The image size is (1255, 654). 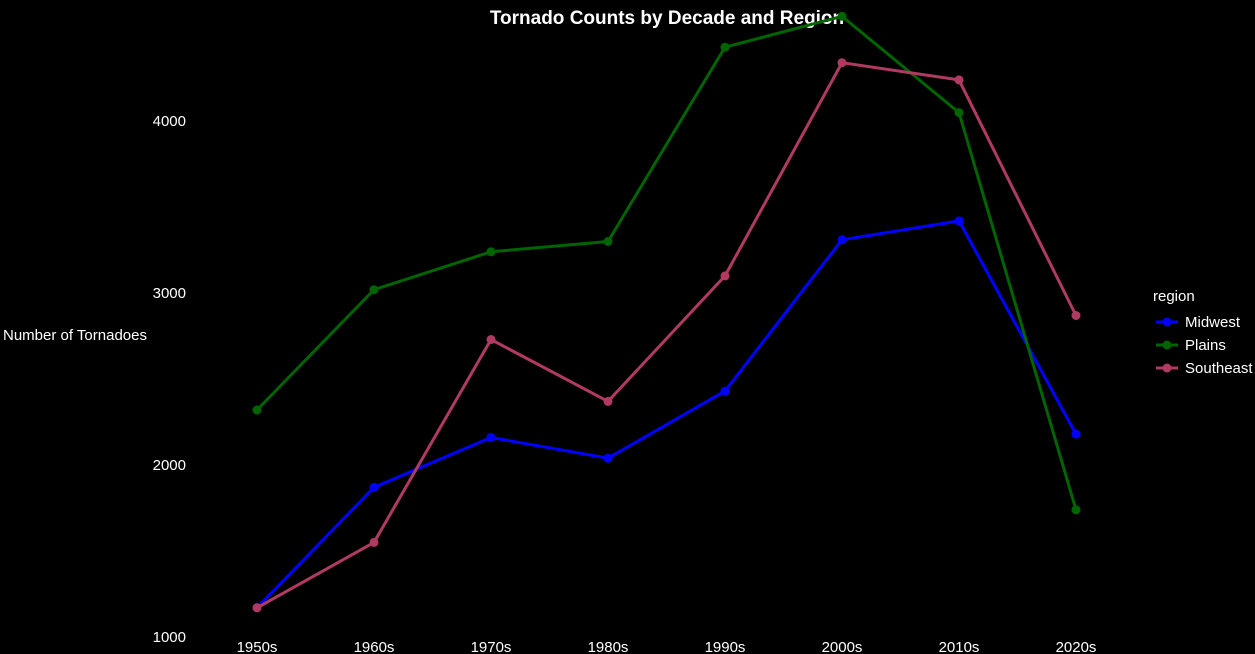 I want to click on y-tick-label: 1000, so click(x=169, y=637).